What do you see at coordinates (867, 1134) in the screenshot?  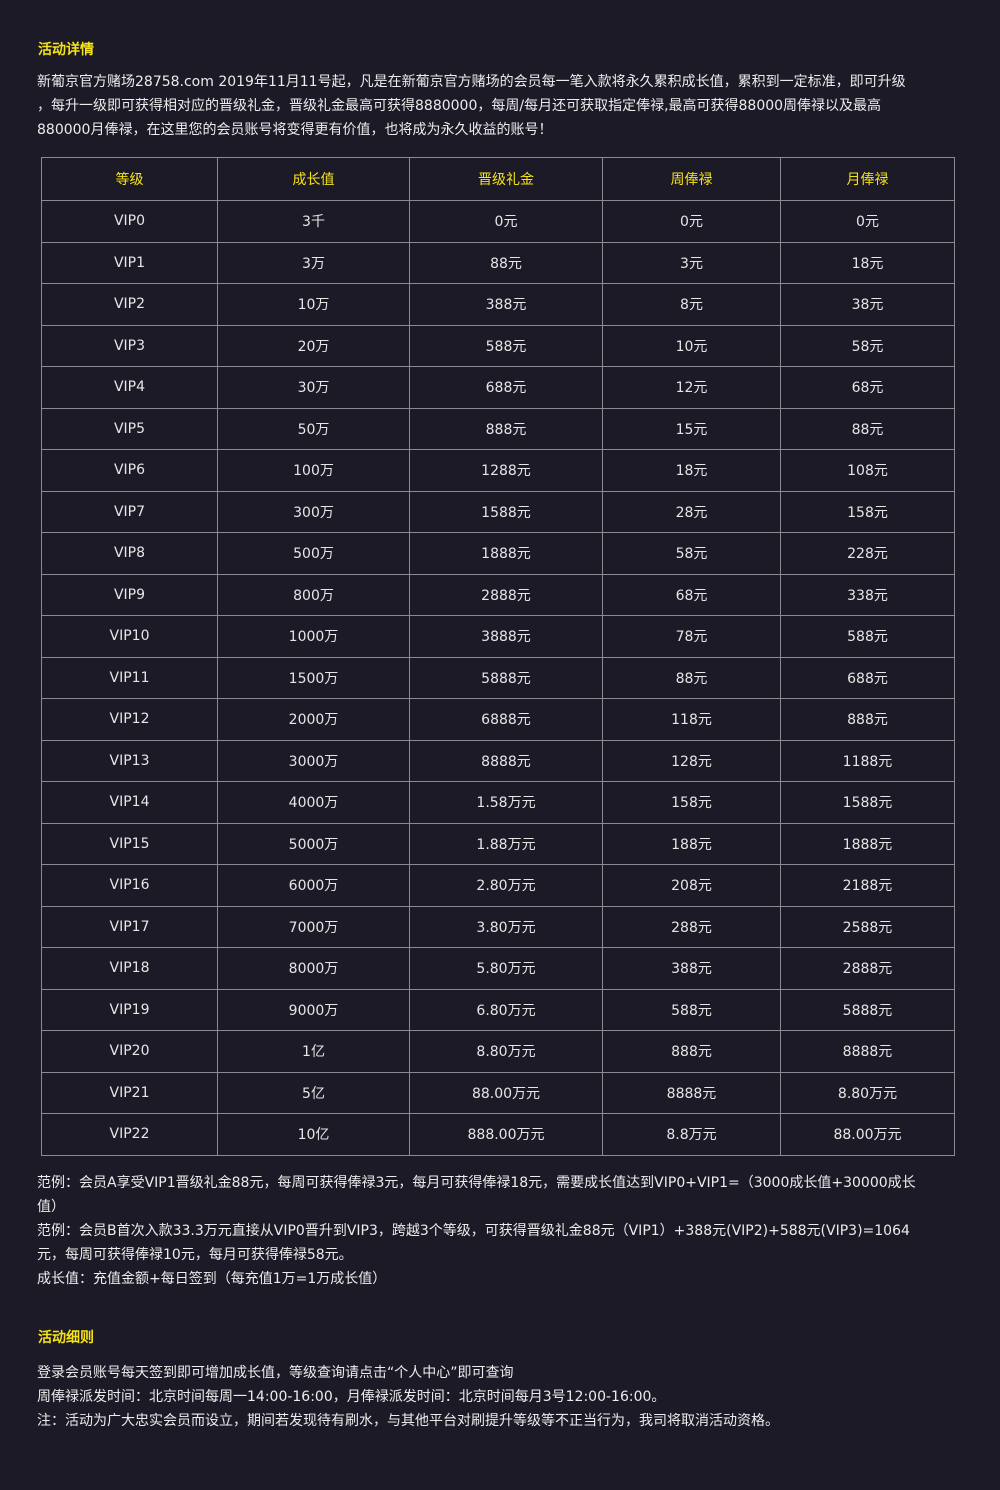 I see `cell-monthly-salary: 88.00万元` at bounding box center [867, 1134].